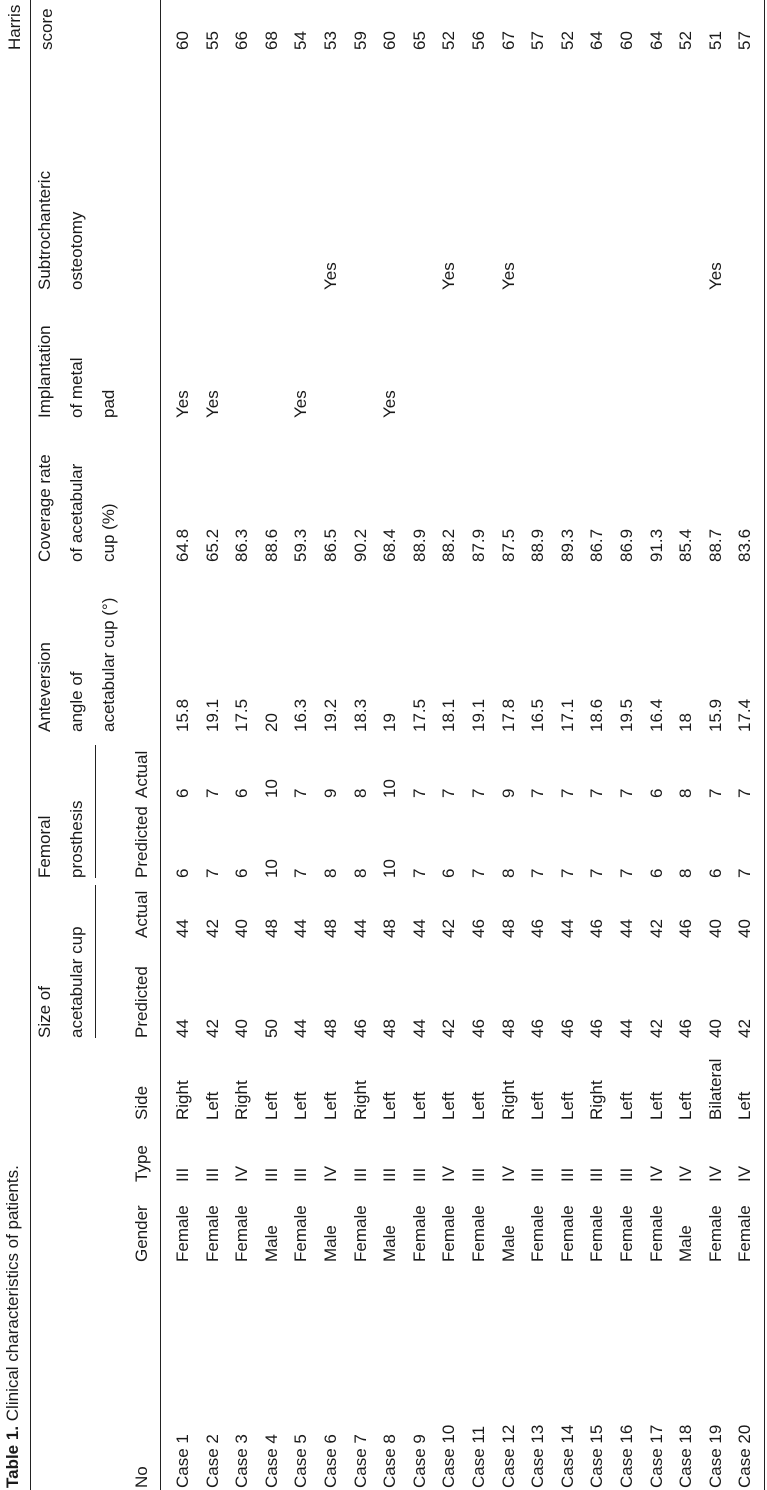 The height and width of the screenshot is (1490, 767). I want to click on row-label: Case 13, so click(538, 1456).